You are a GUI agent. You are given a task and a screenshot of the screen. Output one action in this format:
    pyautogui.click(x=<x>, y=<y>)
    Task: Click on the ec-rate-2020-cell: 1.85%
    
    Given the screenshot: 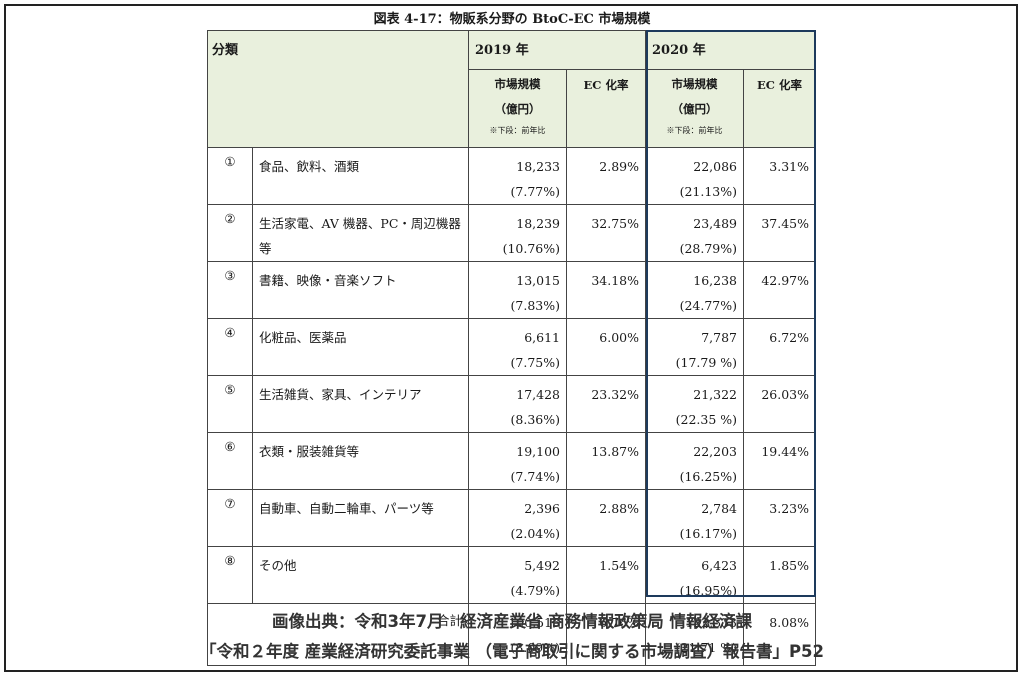 What is the action you would take?
    pyautogui.click(x=780, y=575)
    